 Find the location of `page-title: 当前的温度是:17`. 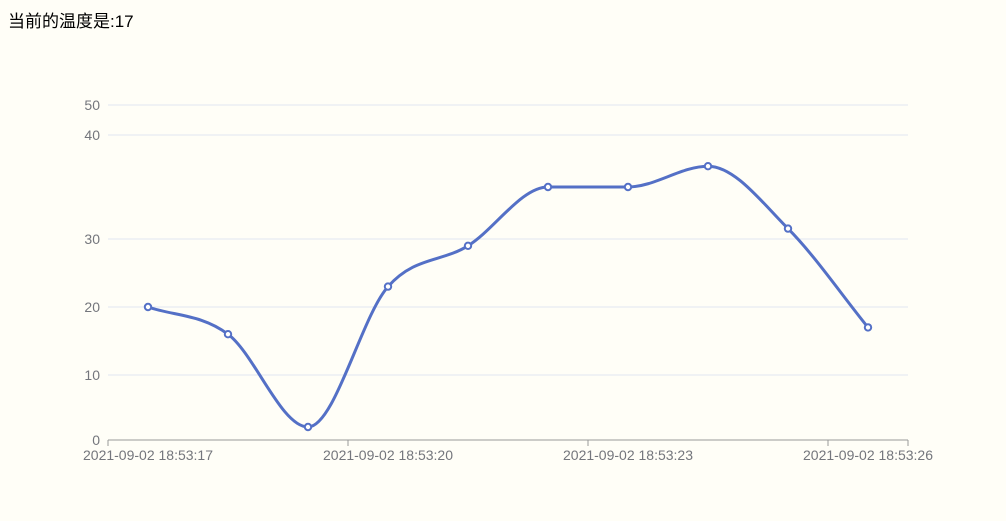

page-title: 当前的温度是:17 is located at coordinates (71, 21).